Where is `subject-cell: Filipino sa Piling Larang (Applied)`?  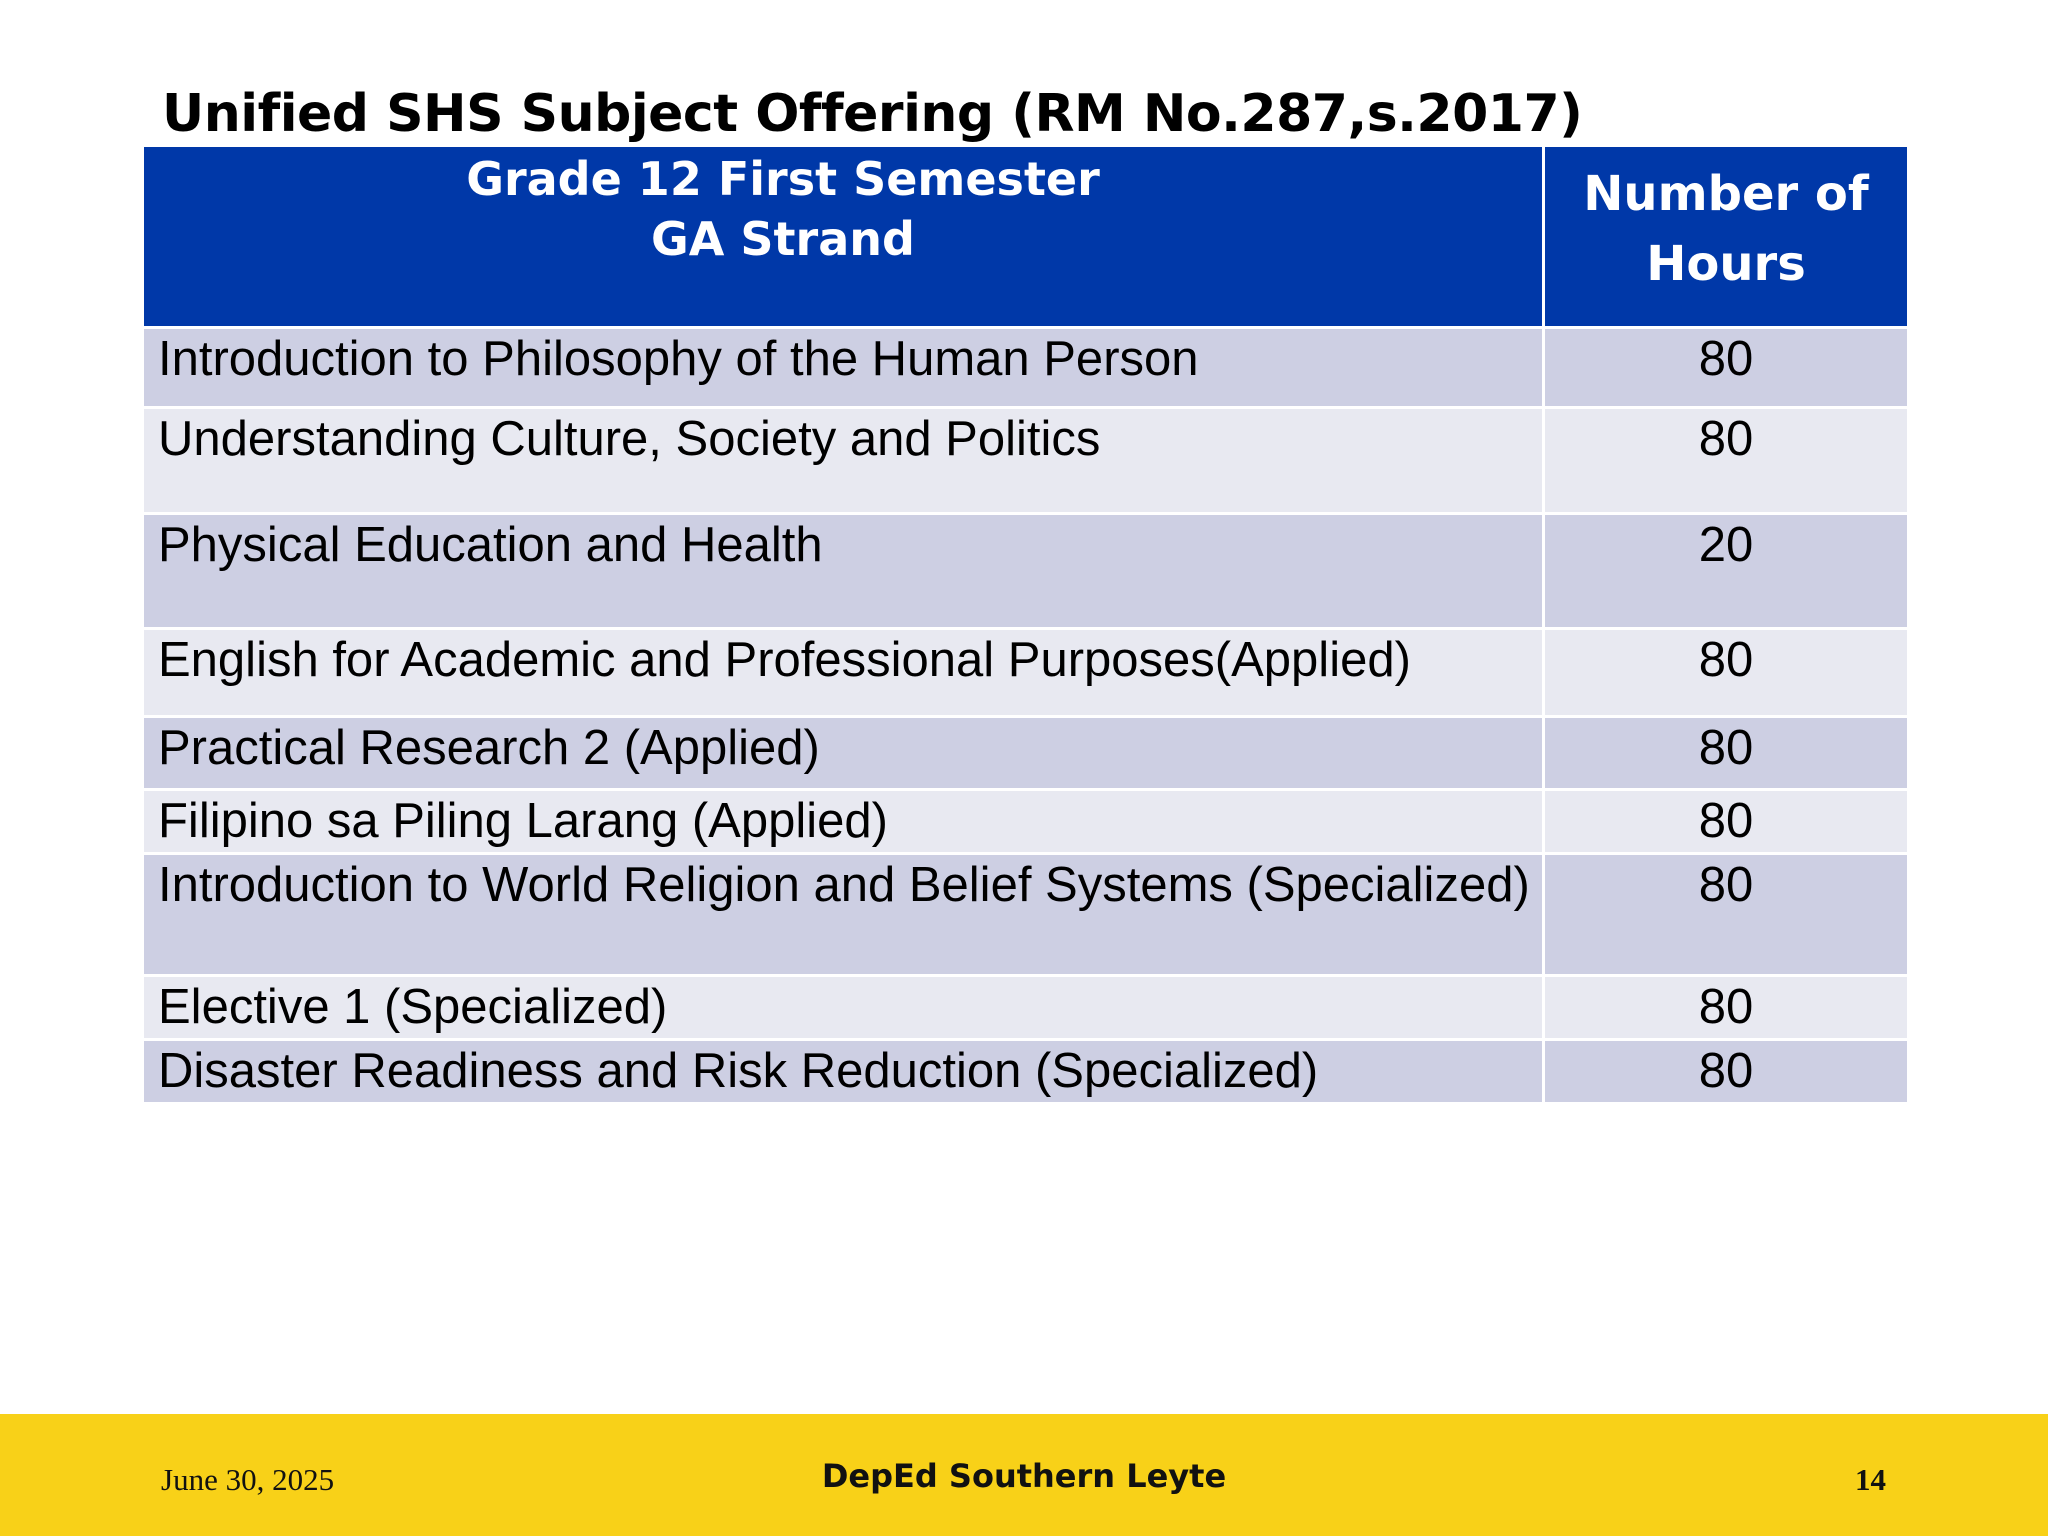
subject-cell: Filipino sa Piling Larang (Applied) is located at coordinates (843, 821).